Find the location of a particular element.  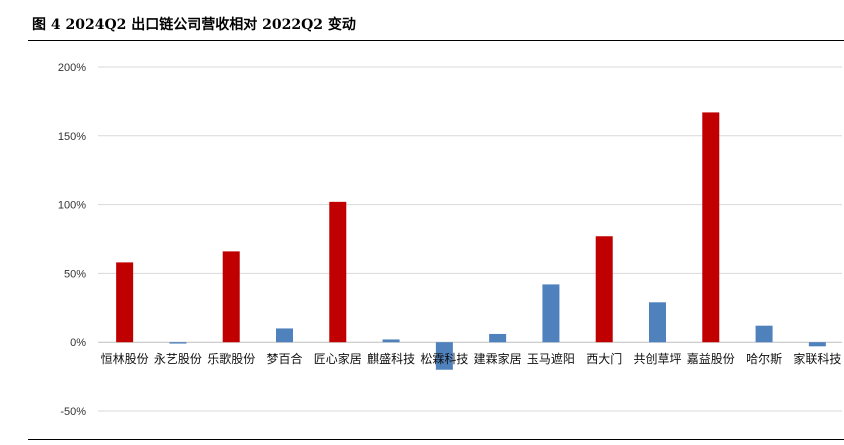

y-tick-label: 50% is located at coordinates (75, 274).